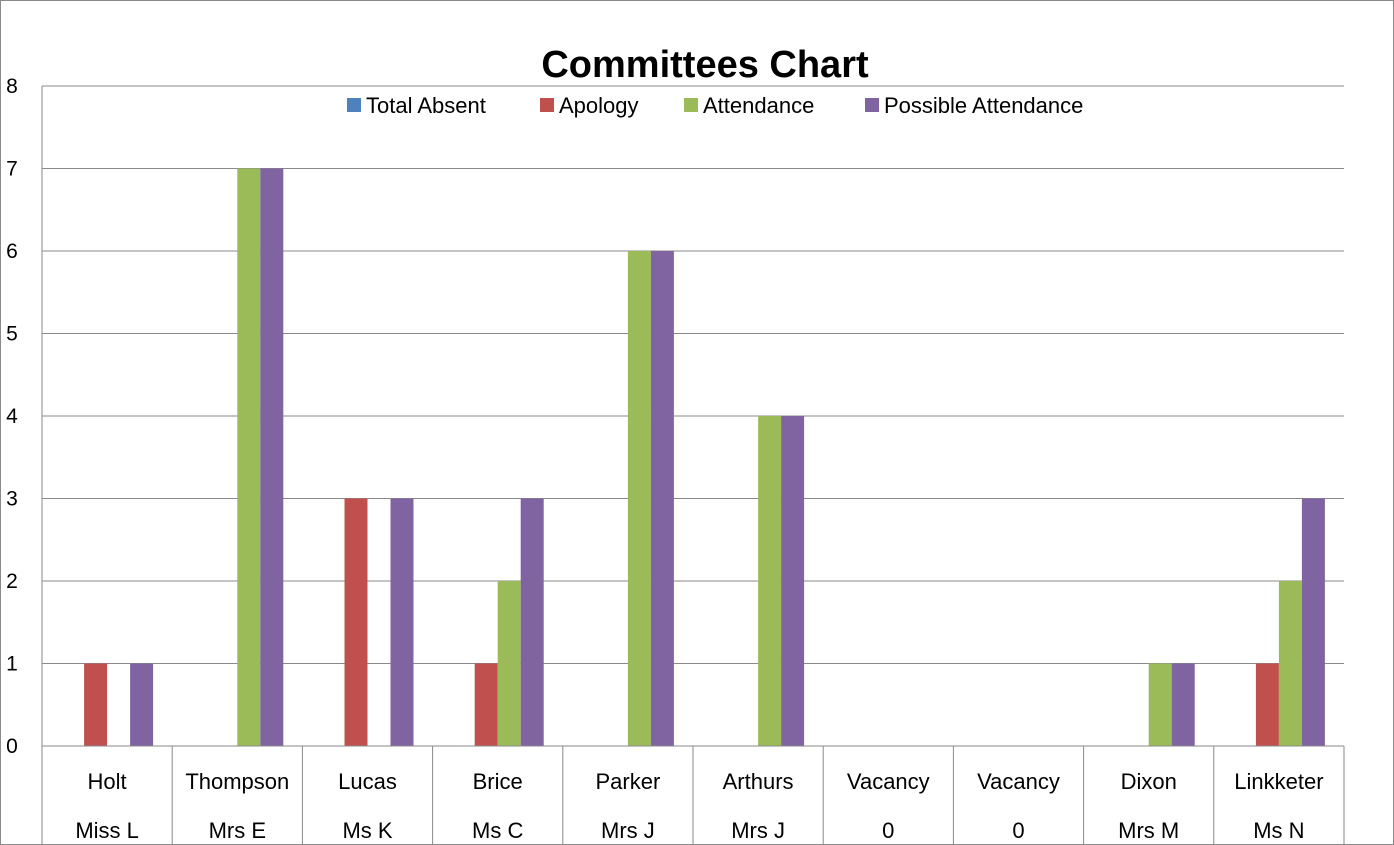 The image size is (1394, 845). What do you see at coordinates (12, 169) in the screenshot?
I see `y-tick-label-7: 7` at bounding box center [12, 169].